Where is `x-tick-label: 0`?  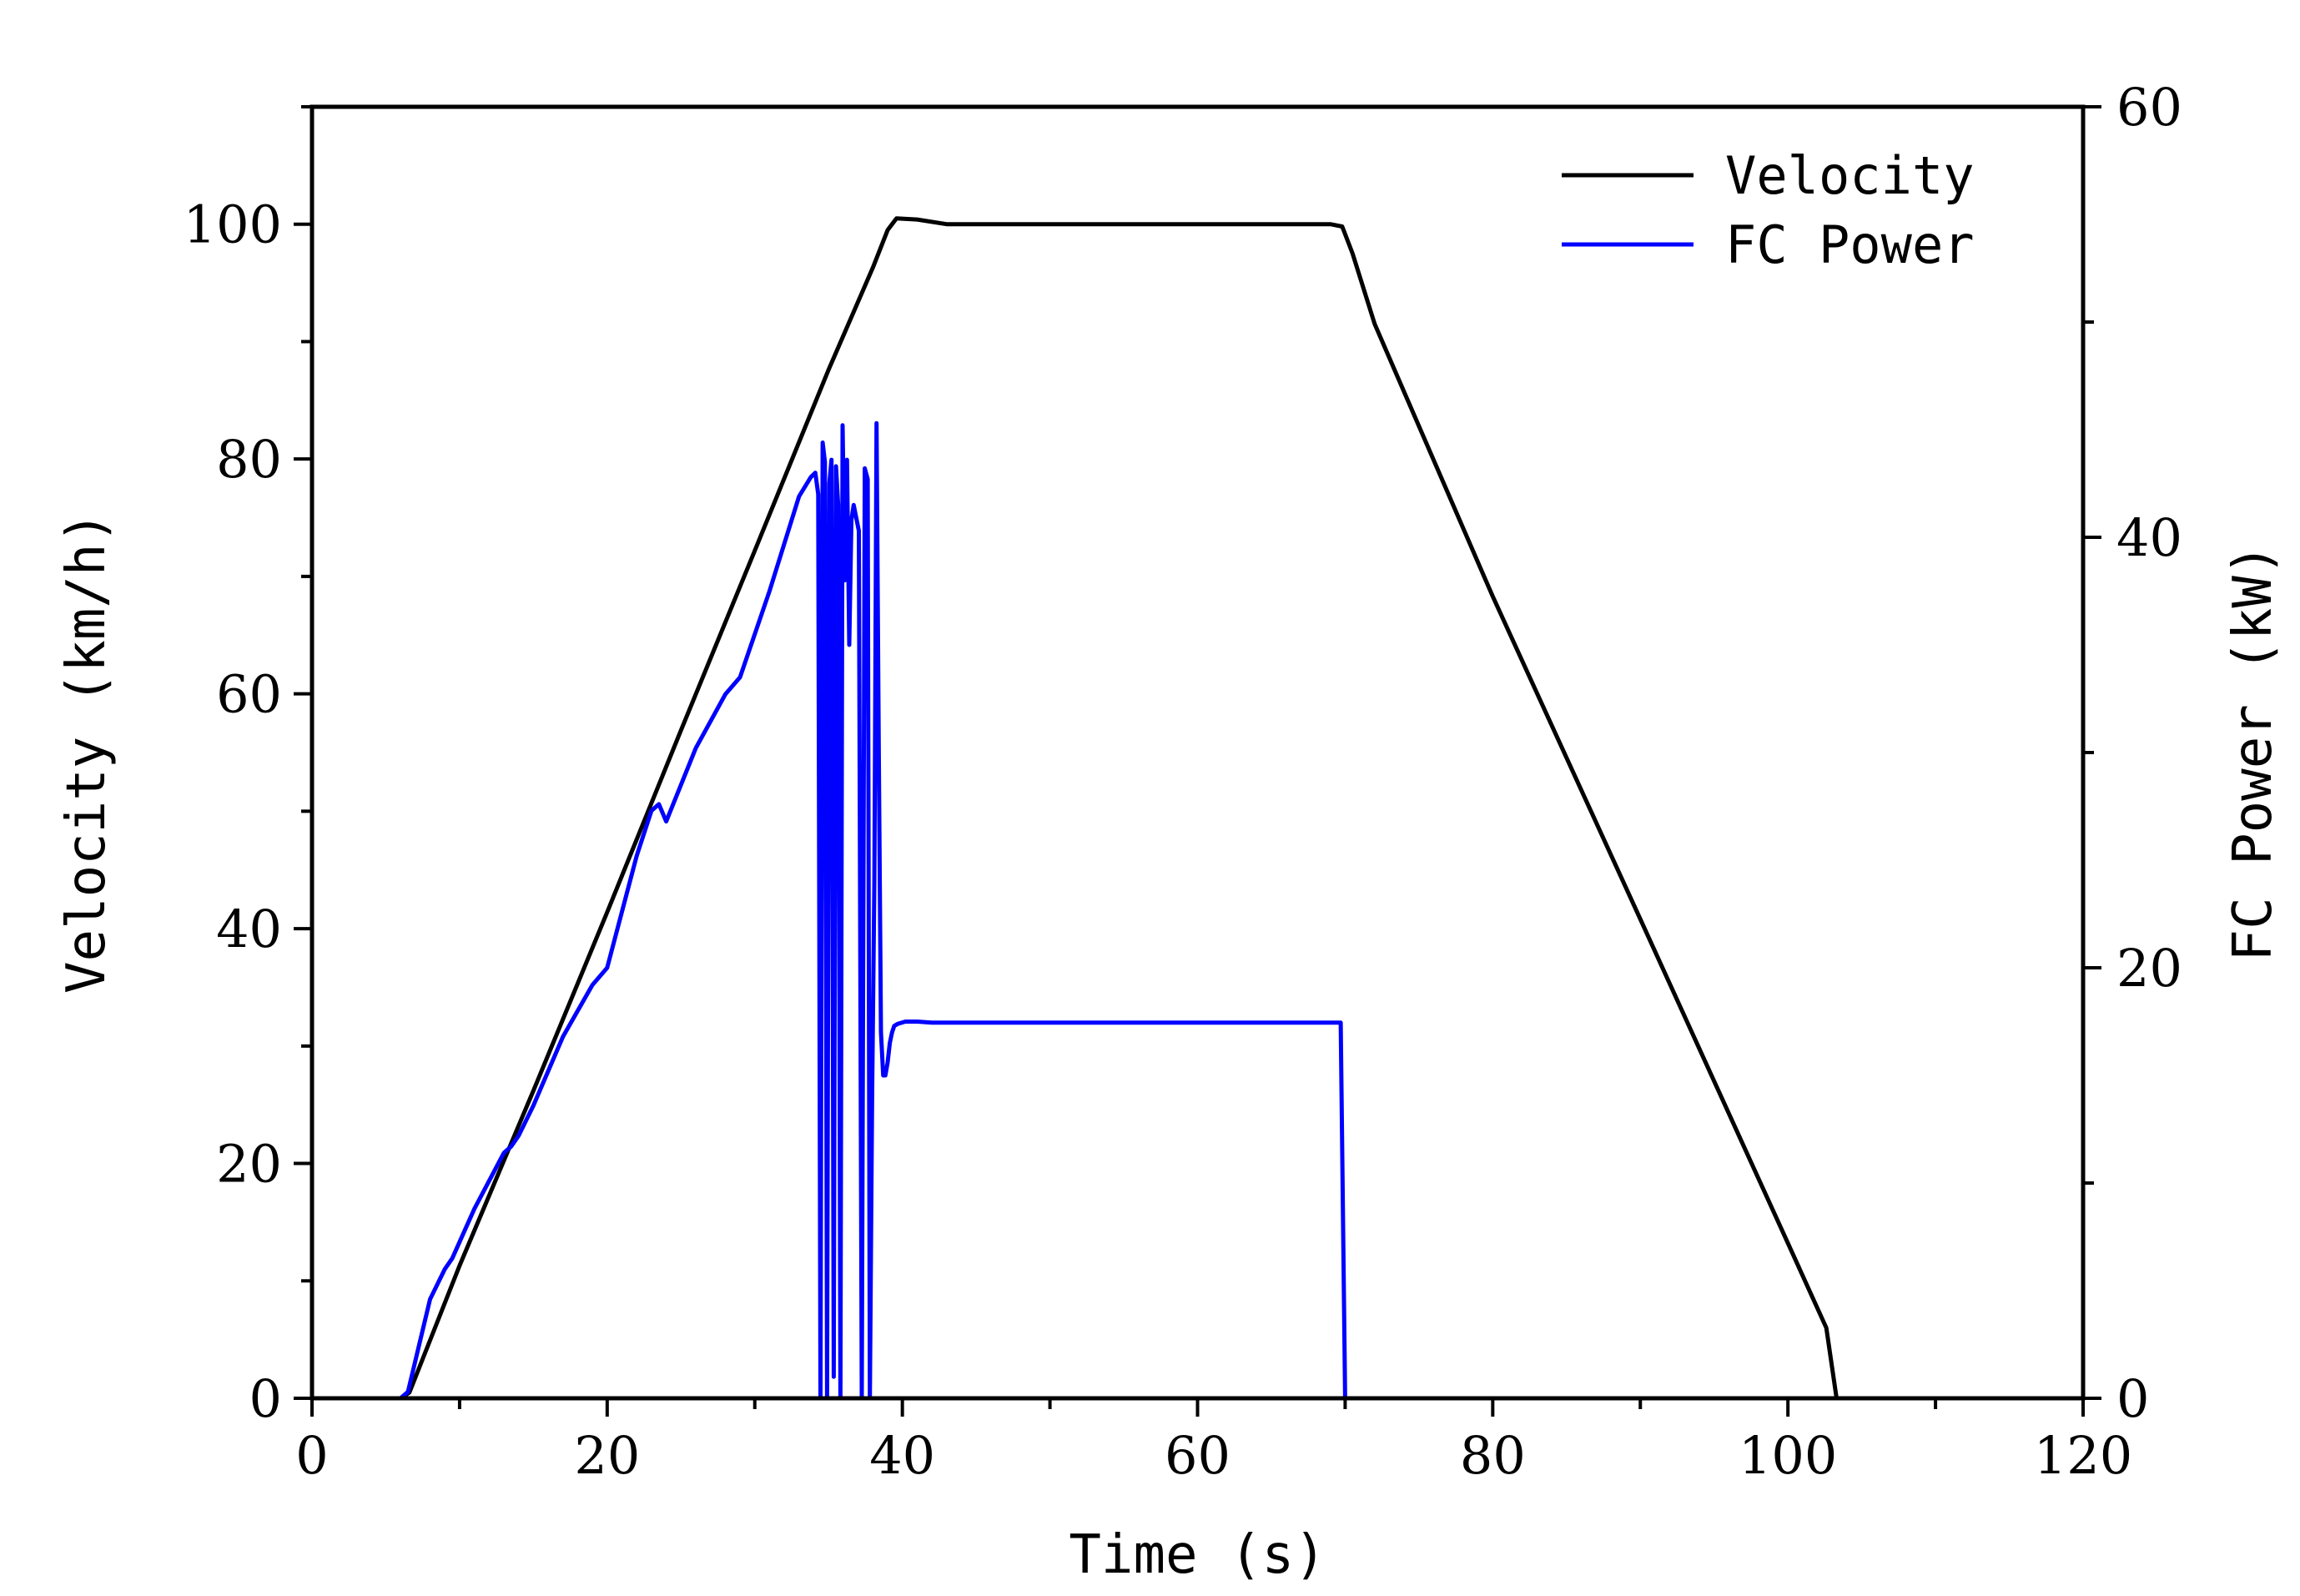
x-tick-label: 0 is located at coordinates (311, 1455).